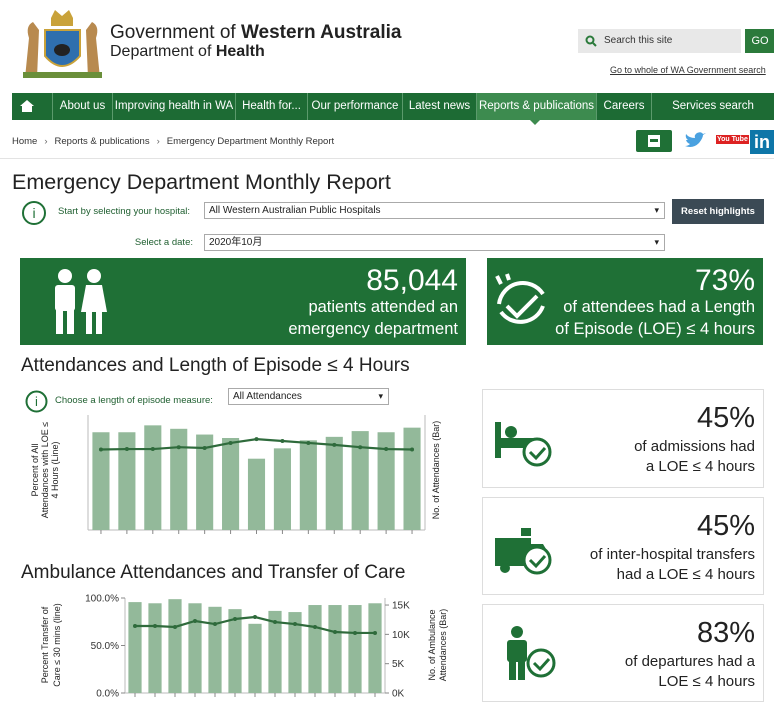 The width and height of the screenshot is (774, 706). I want to click on summary-text: emergency department, so click(373, 329).